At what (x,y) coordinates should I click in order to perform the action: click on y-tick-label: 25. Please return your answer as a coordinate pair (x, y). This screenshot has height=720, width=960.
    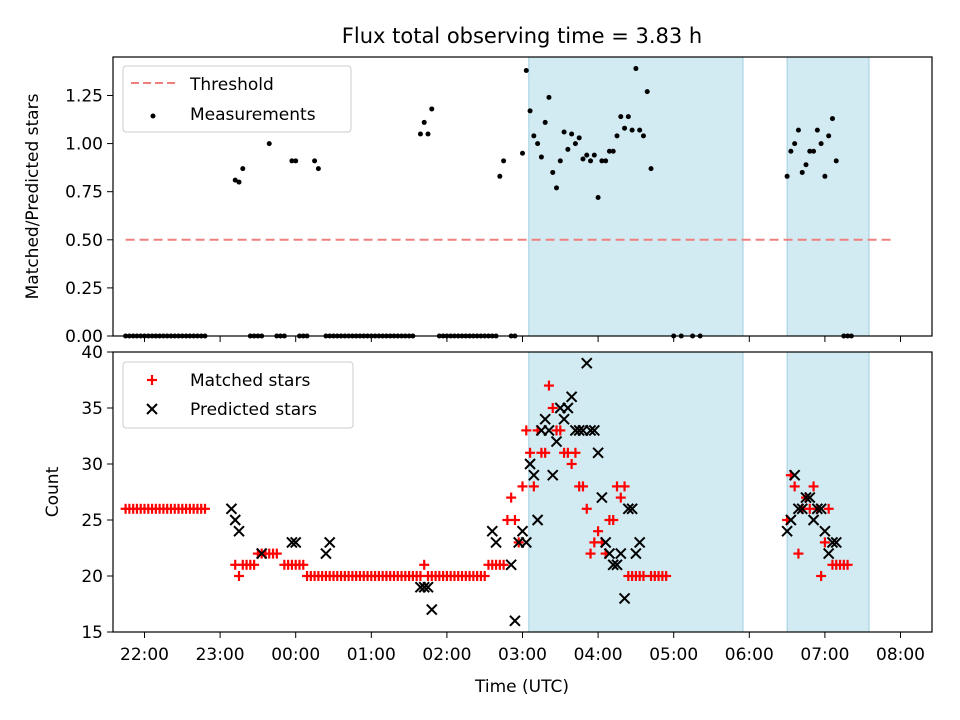
    Looking at the image, I should click on (92, 521).